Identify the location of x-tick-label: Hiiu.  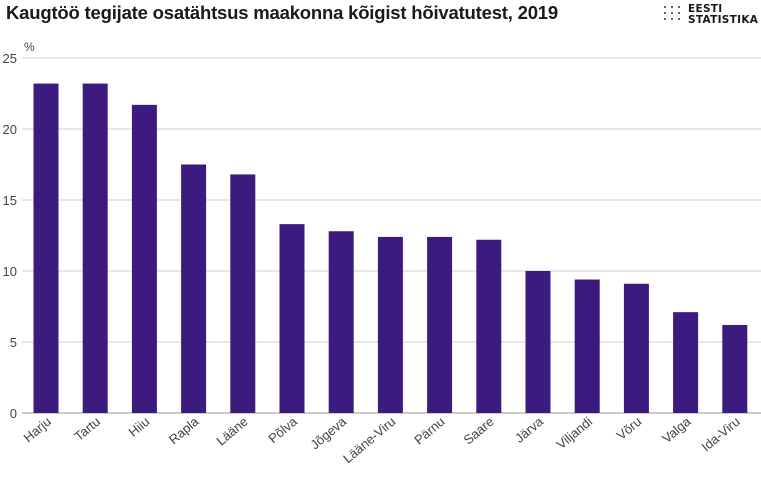
(139, 427).